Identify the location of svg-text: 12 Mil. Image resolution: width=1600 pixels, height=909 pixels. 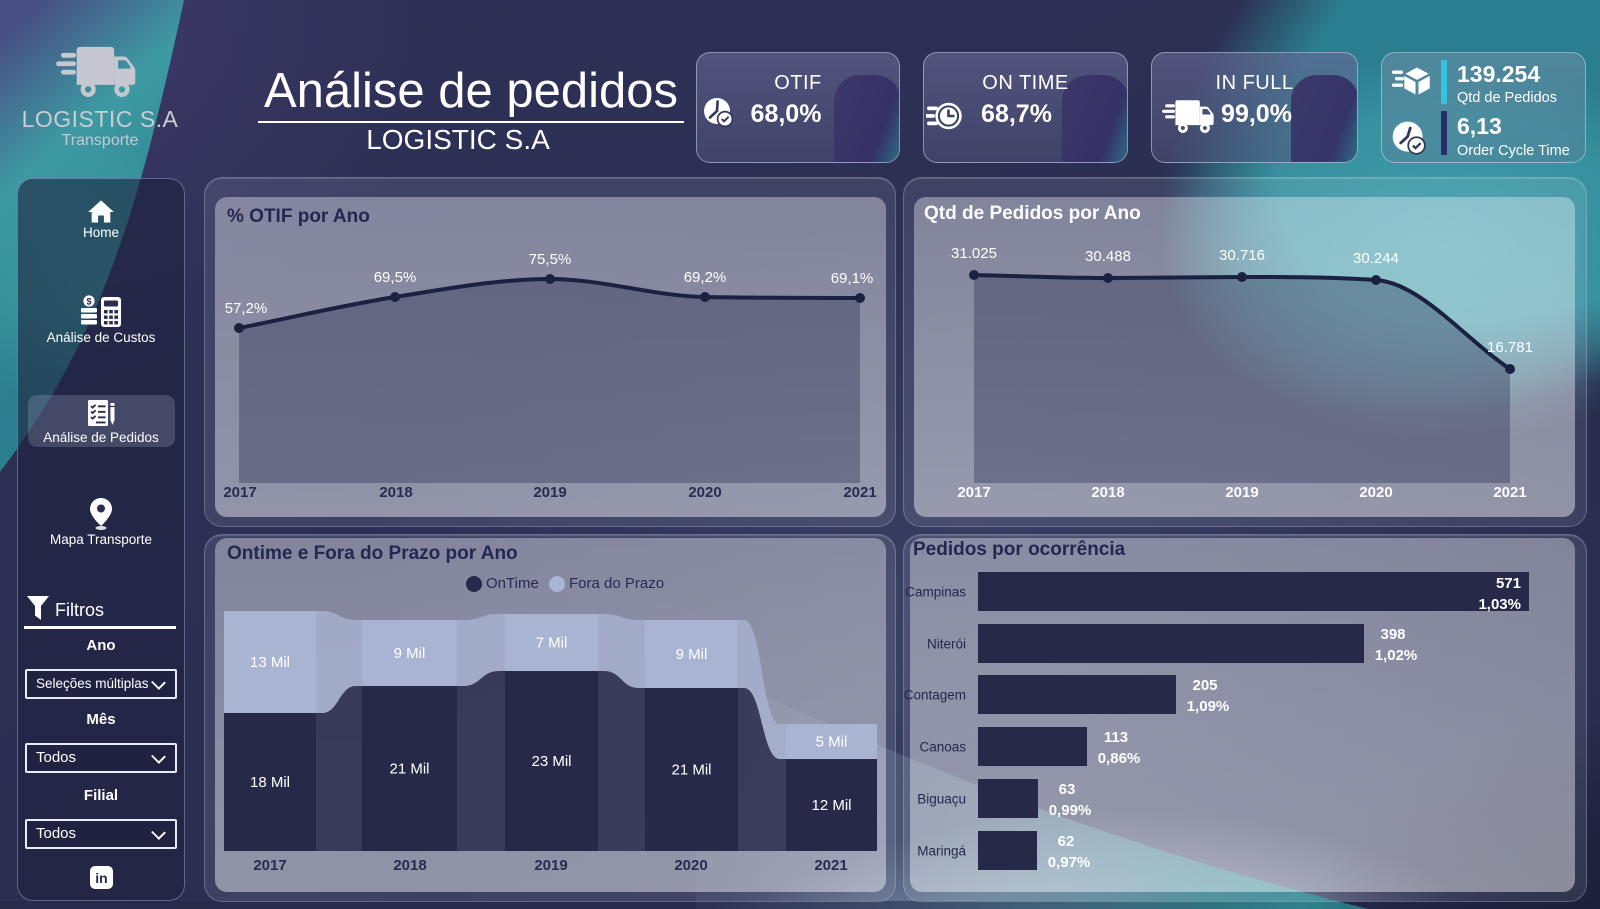
(831, 805).